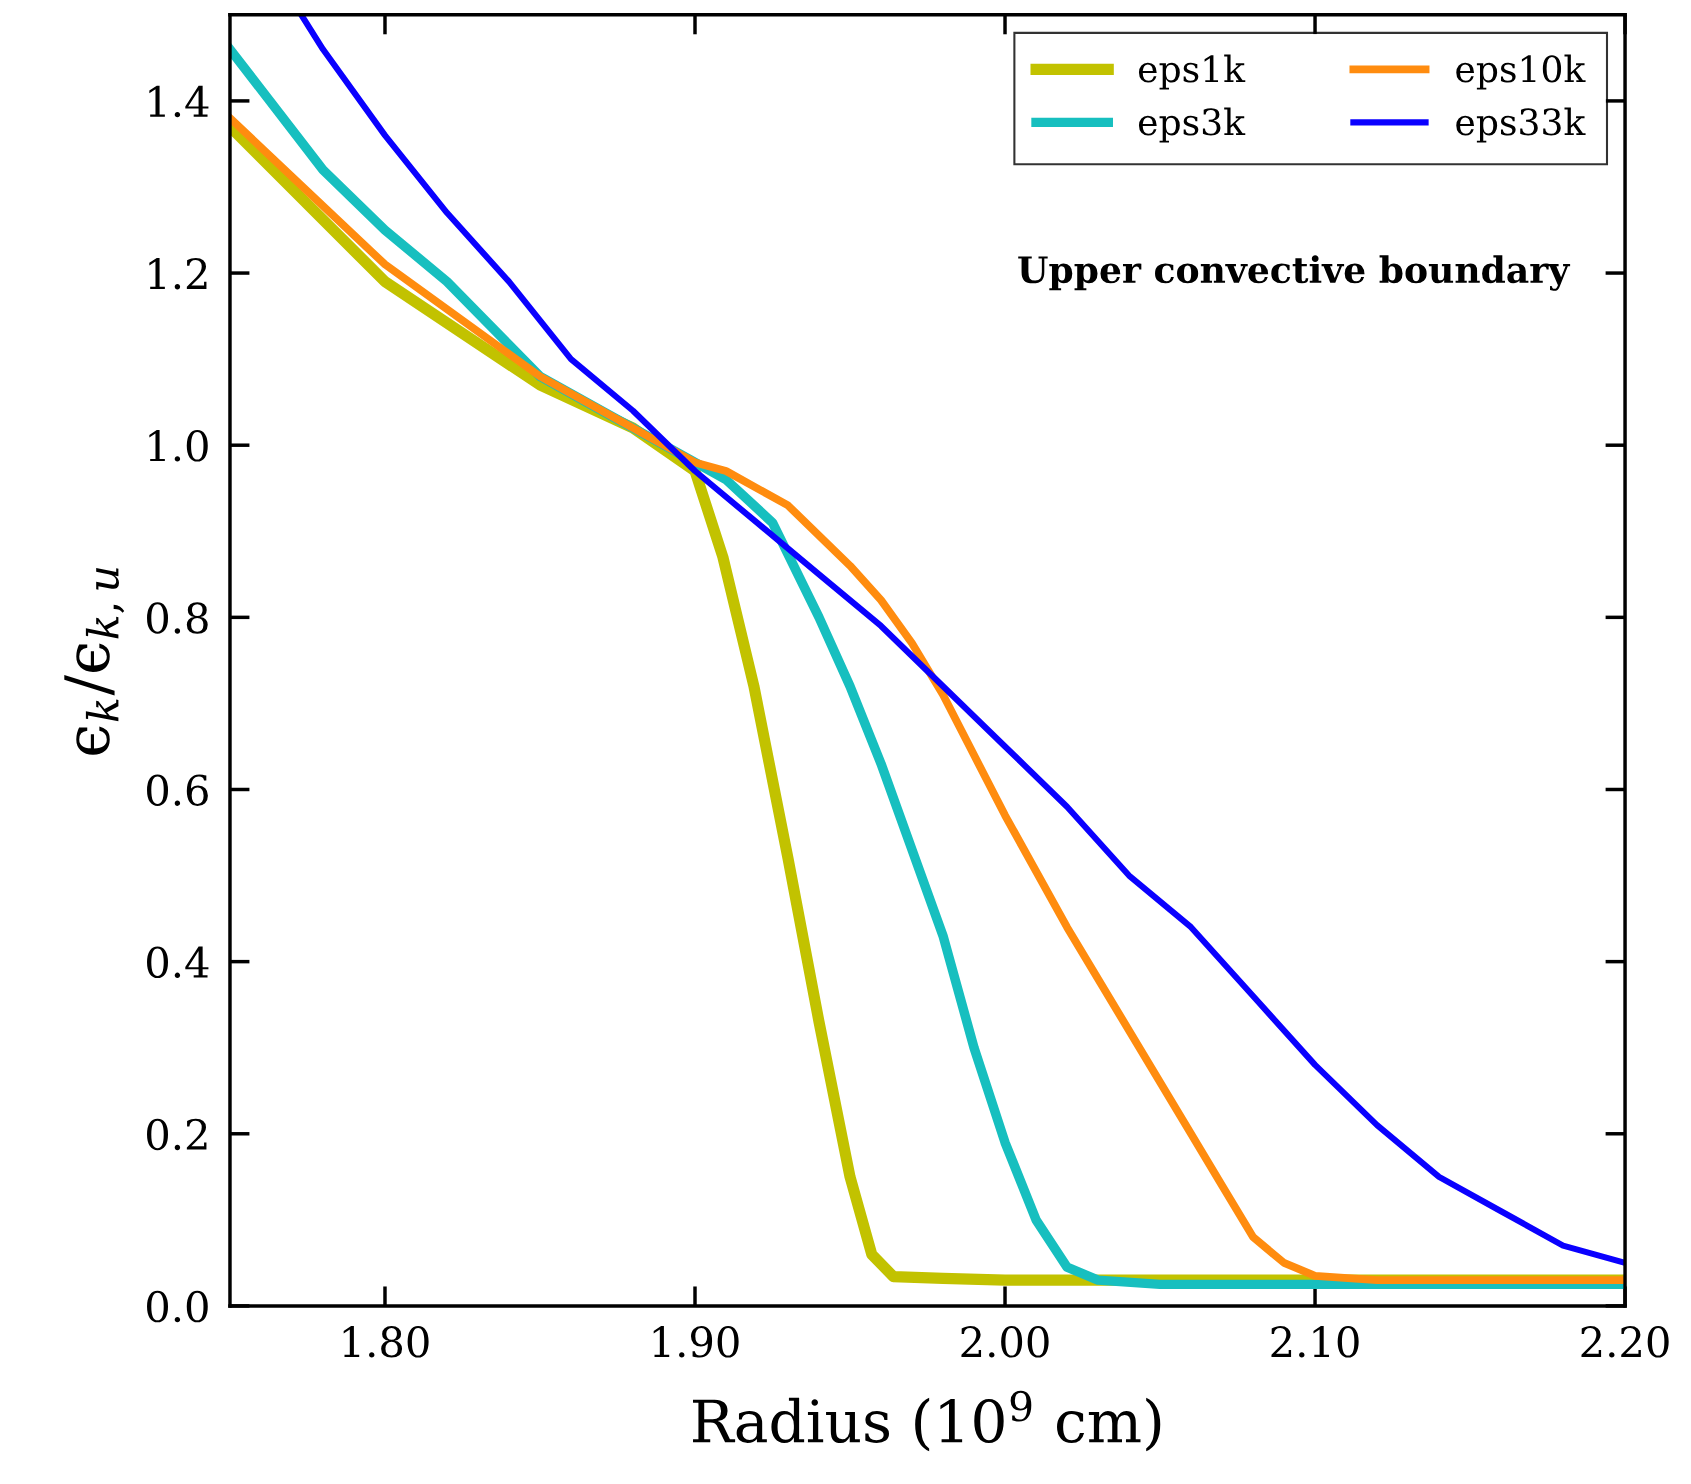 This screenshot has height=1484, width=1691. What do you see at coordinates (94, 661) in the screenshot?
I see `y-axis-title: ϵ$_{k}$/ϵ$_{k,u}$` at bounding box center [94, 661].